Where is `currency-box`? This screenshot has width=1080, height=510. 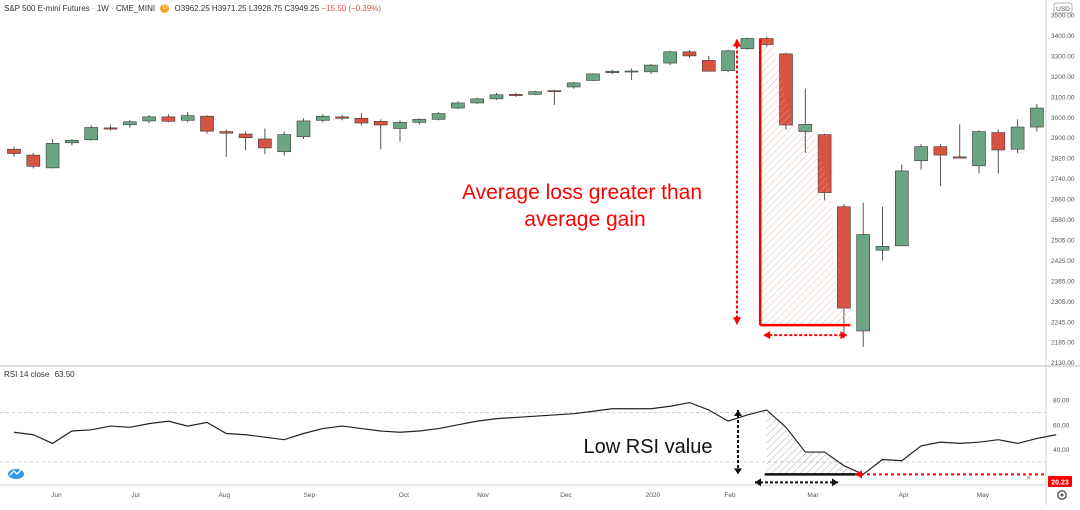 currency-box is located at coordinates (1063, 8).